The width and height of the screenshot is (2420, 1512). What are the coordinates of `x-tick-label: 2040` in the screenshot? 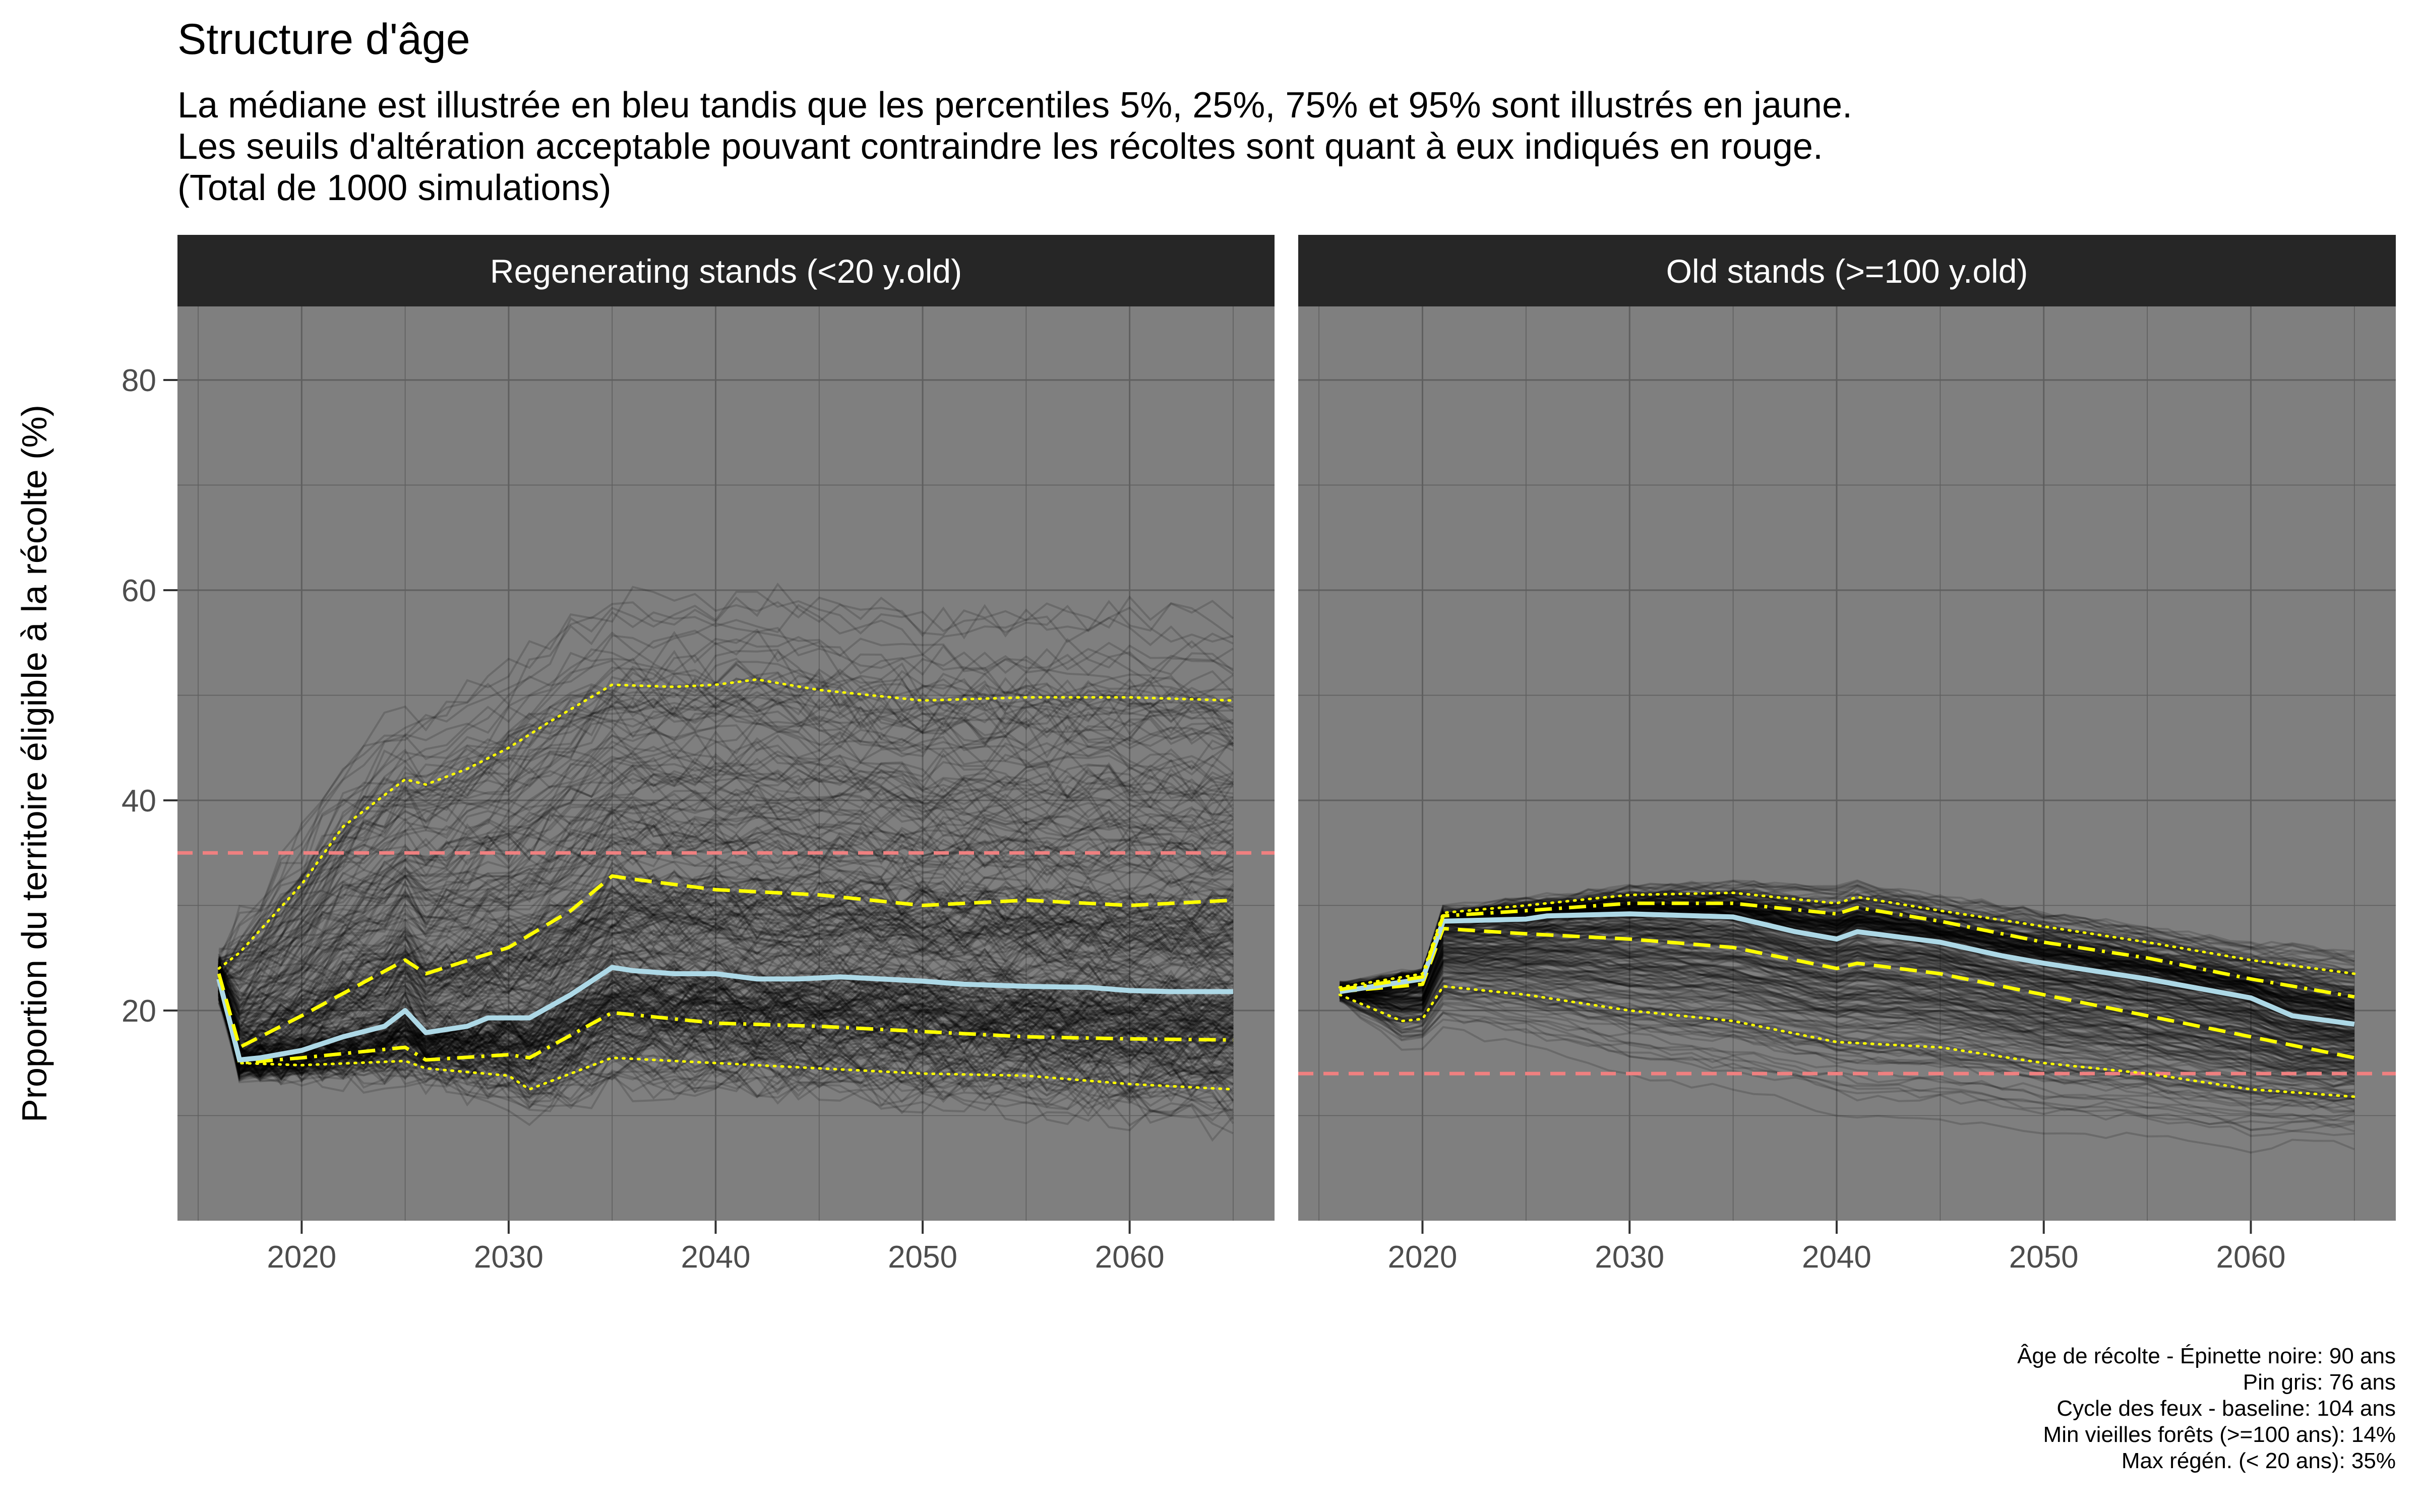 It's located at (716, 1257).